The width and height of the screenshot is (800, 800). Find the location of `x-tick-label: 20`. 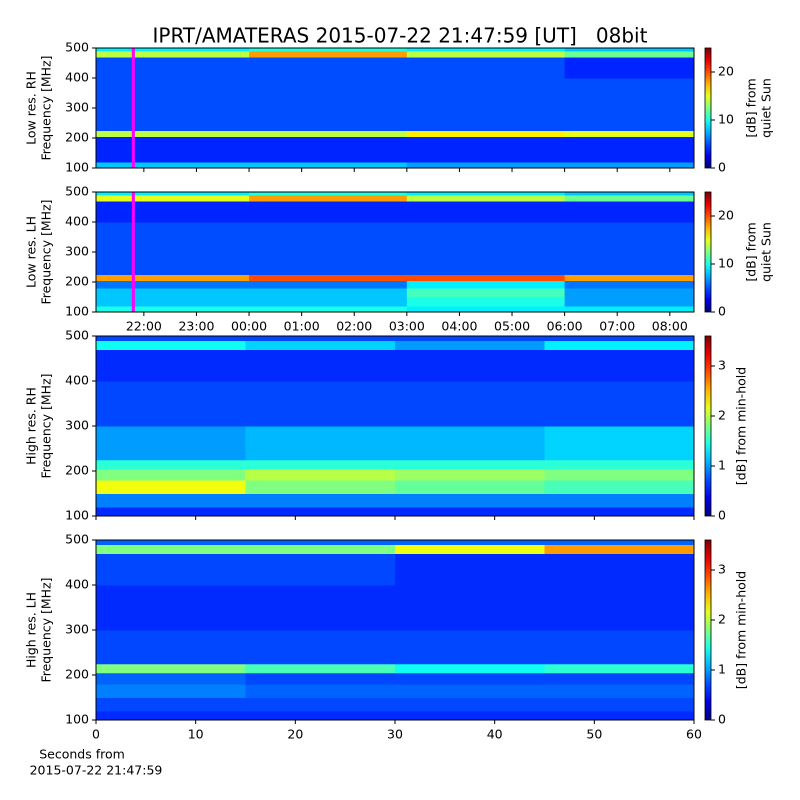

x-tick-label: 20 is located at coordinates (295, 734).